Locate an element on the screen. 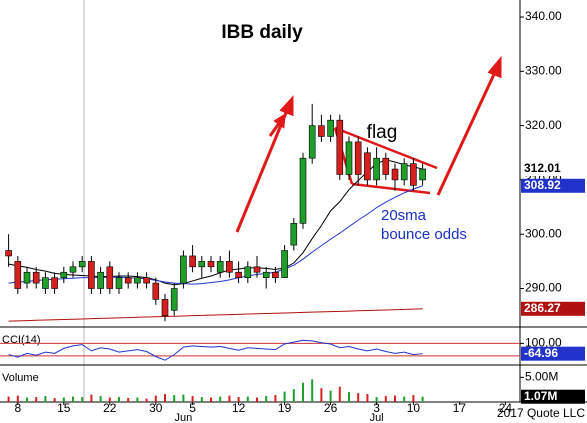 The height and width of the screenshot is (423, 587). panel-label: Volume is located at coordinates (20, 378).